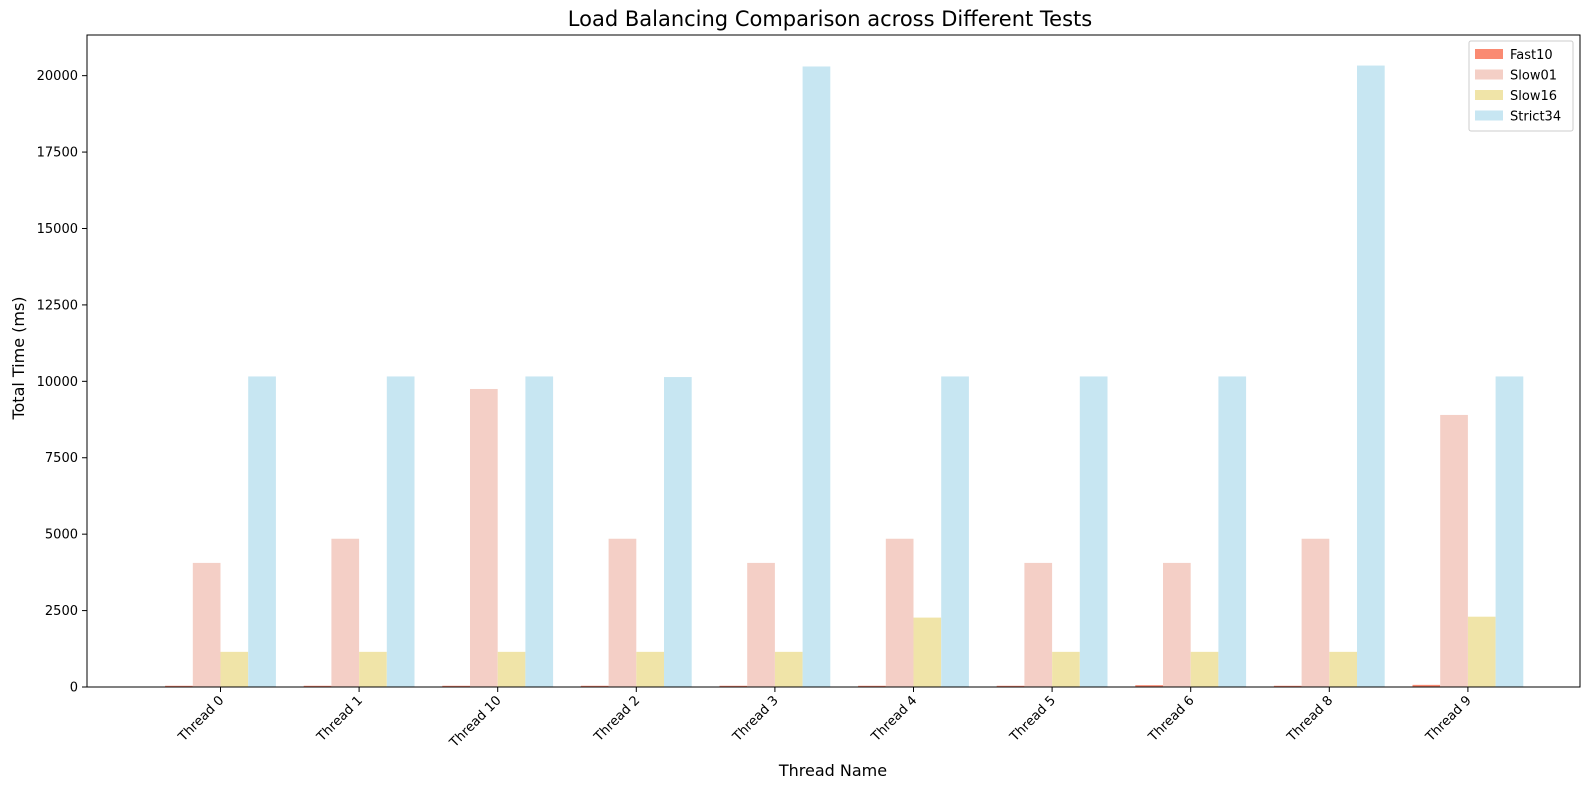 This screenshot has height=790, width=1590. I want to click on x-axis-title: Thread Name, so click(832, 770).